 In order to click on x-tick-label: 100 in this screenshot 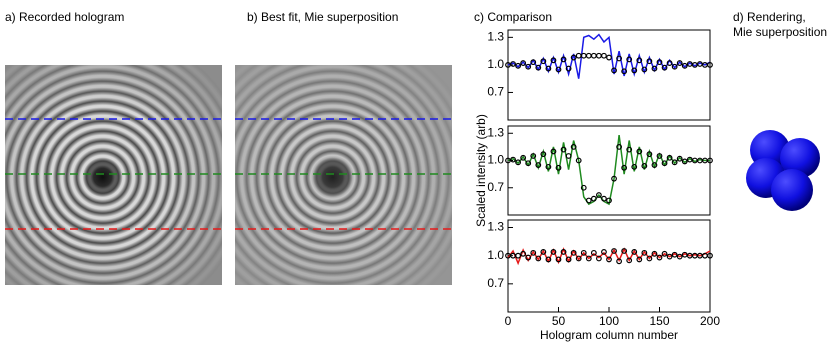, I will do `click(609, 321)`.